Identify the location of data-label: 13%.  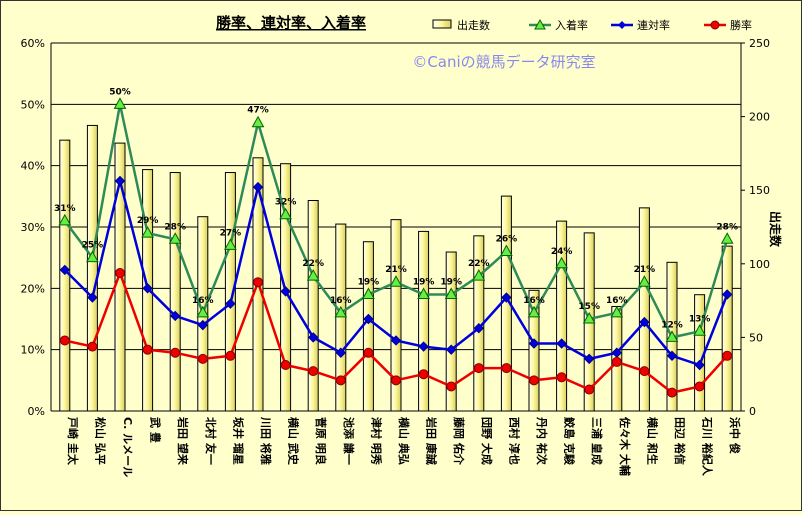
(700, 319).